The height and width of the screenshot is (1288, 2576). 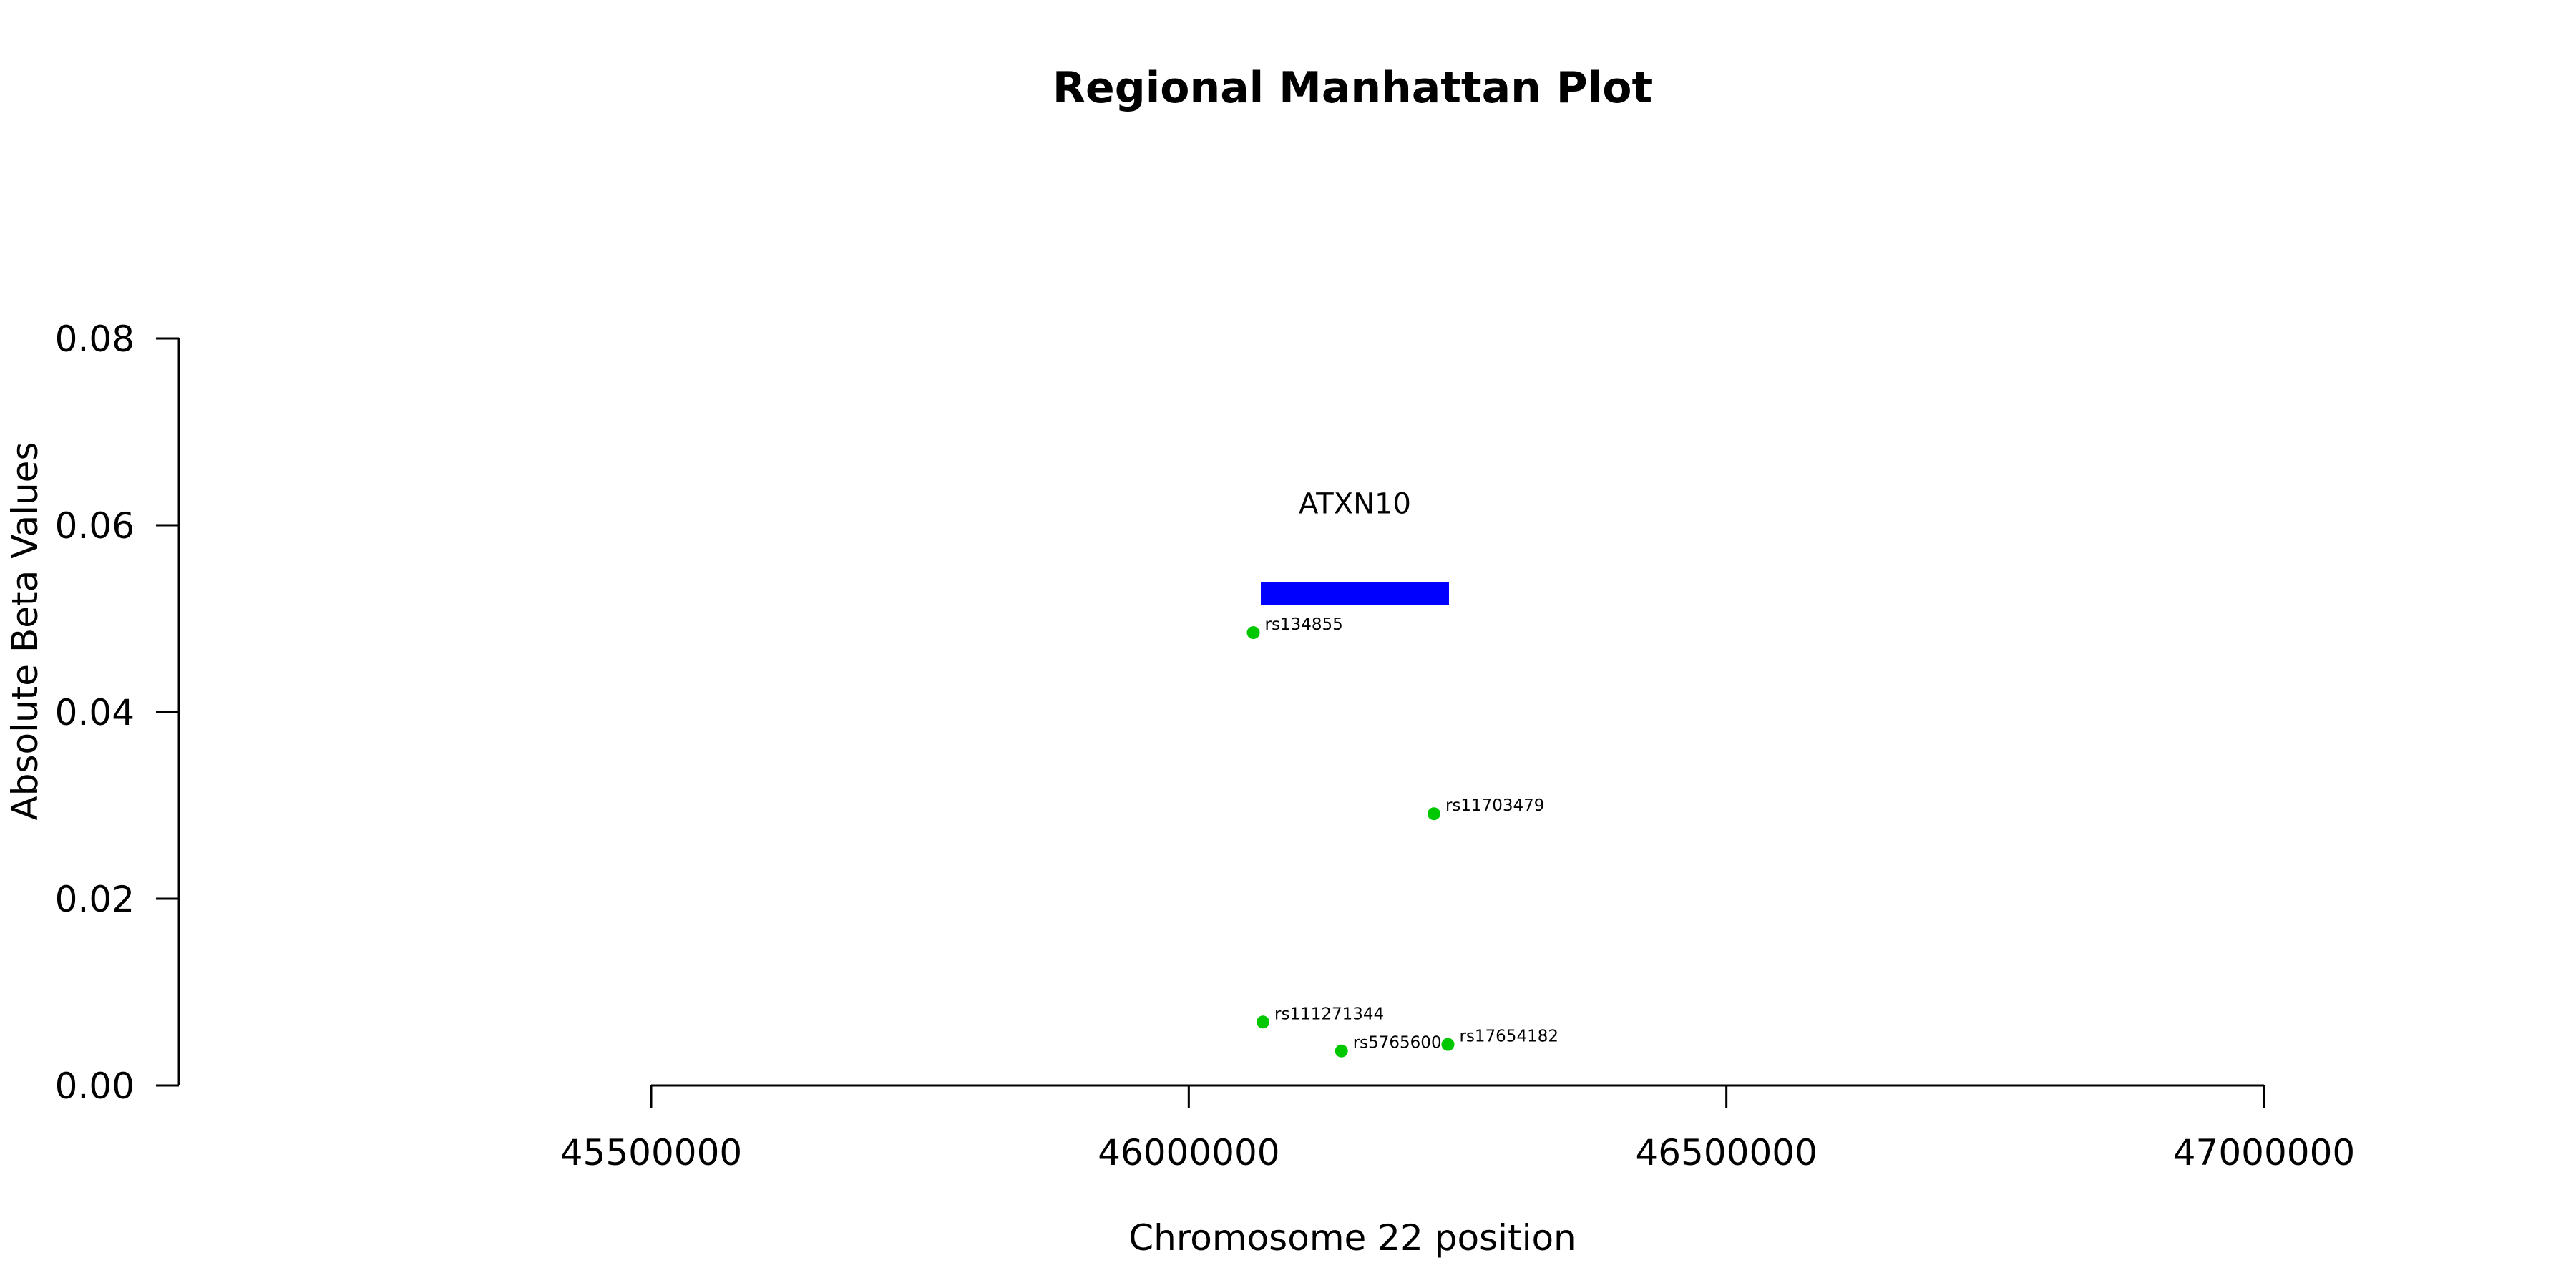 What do you see at coordinates (1355, 503) in the screenshot?
I see `gene-label: ATXN10` at bounding box center [1355, 503].